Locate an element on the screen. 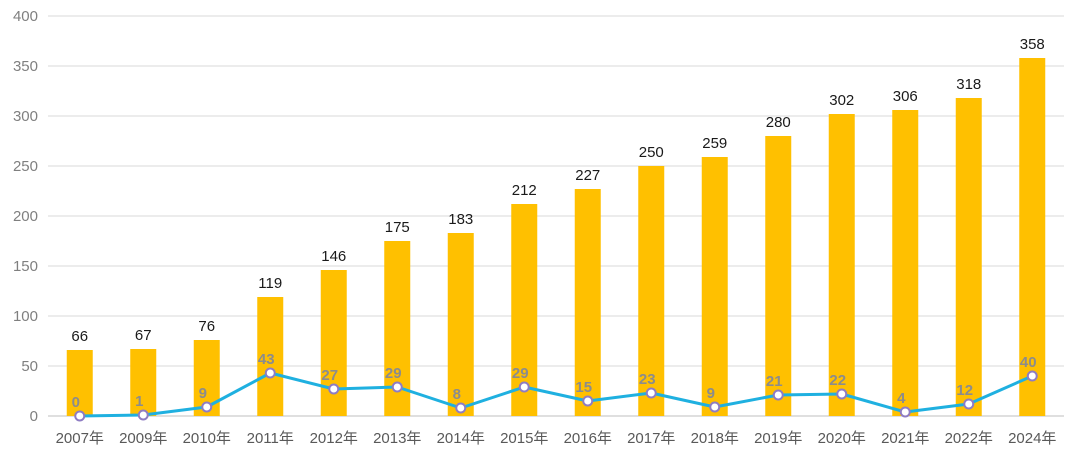 The width and height of the screenshot is (1080, 466). x-tick-label: 2013年 is located at coordinates (397, 438).